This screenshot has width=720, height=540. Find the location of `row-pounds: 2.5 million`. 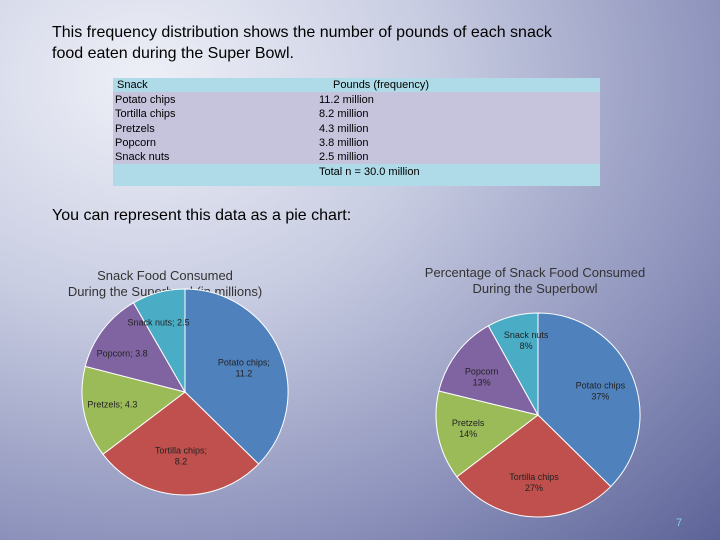

row-pounds: 2.5 million is located at coordinates (344, 157).